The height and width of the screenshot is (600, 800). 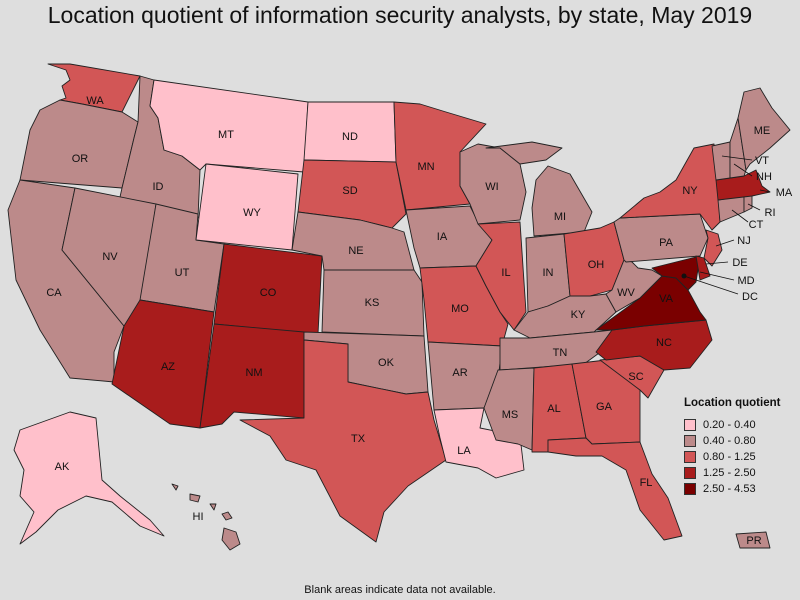 What do you see at coordinates (756, 225) in the screenshot?
I see `state-label-CT: CT` at bounding box center [756, 225].